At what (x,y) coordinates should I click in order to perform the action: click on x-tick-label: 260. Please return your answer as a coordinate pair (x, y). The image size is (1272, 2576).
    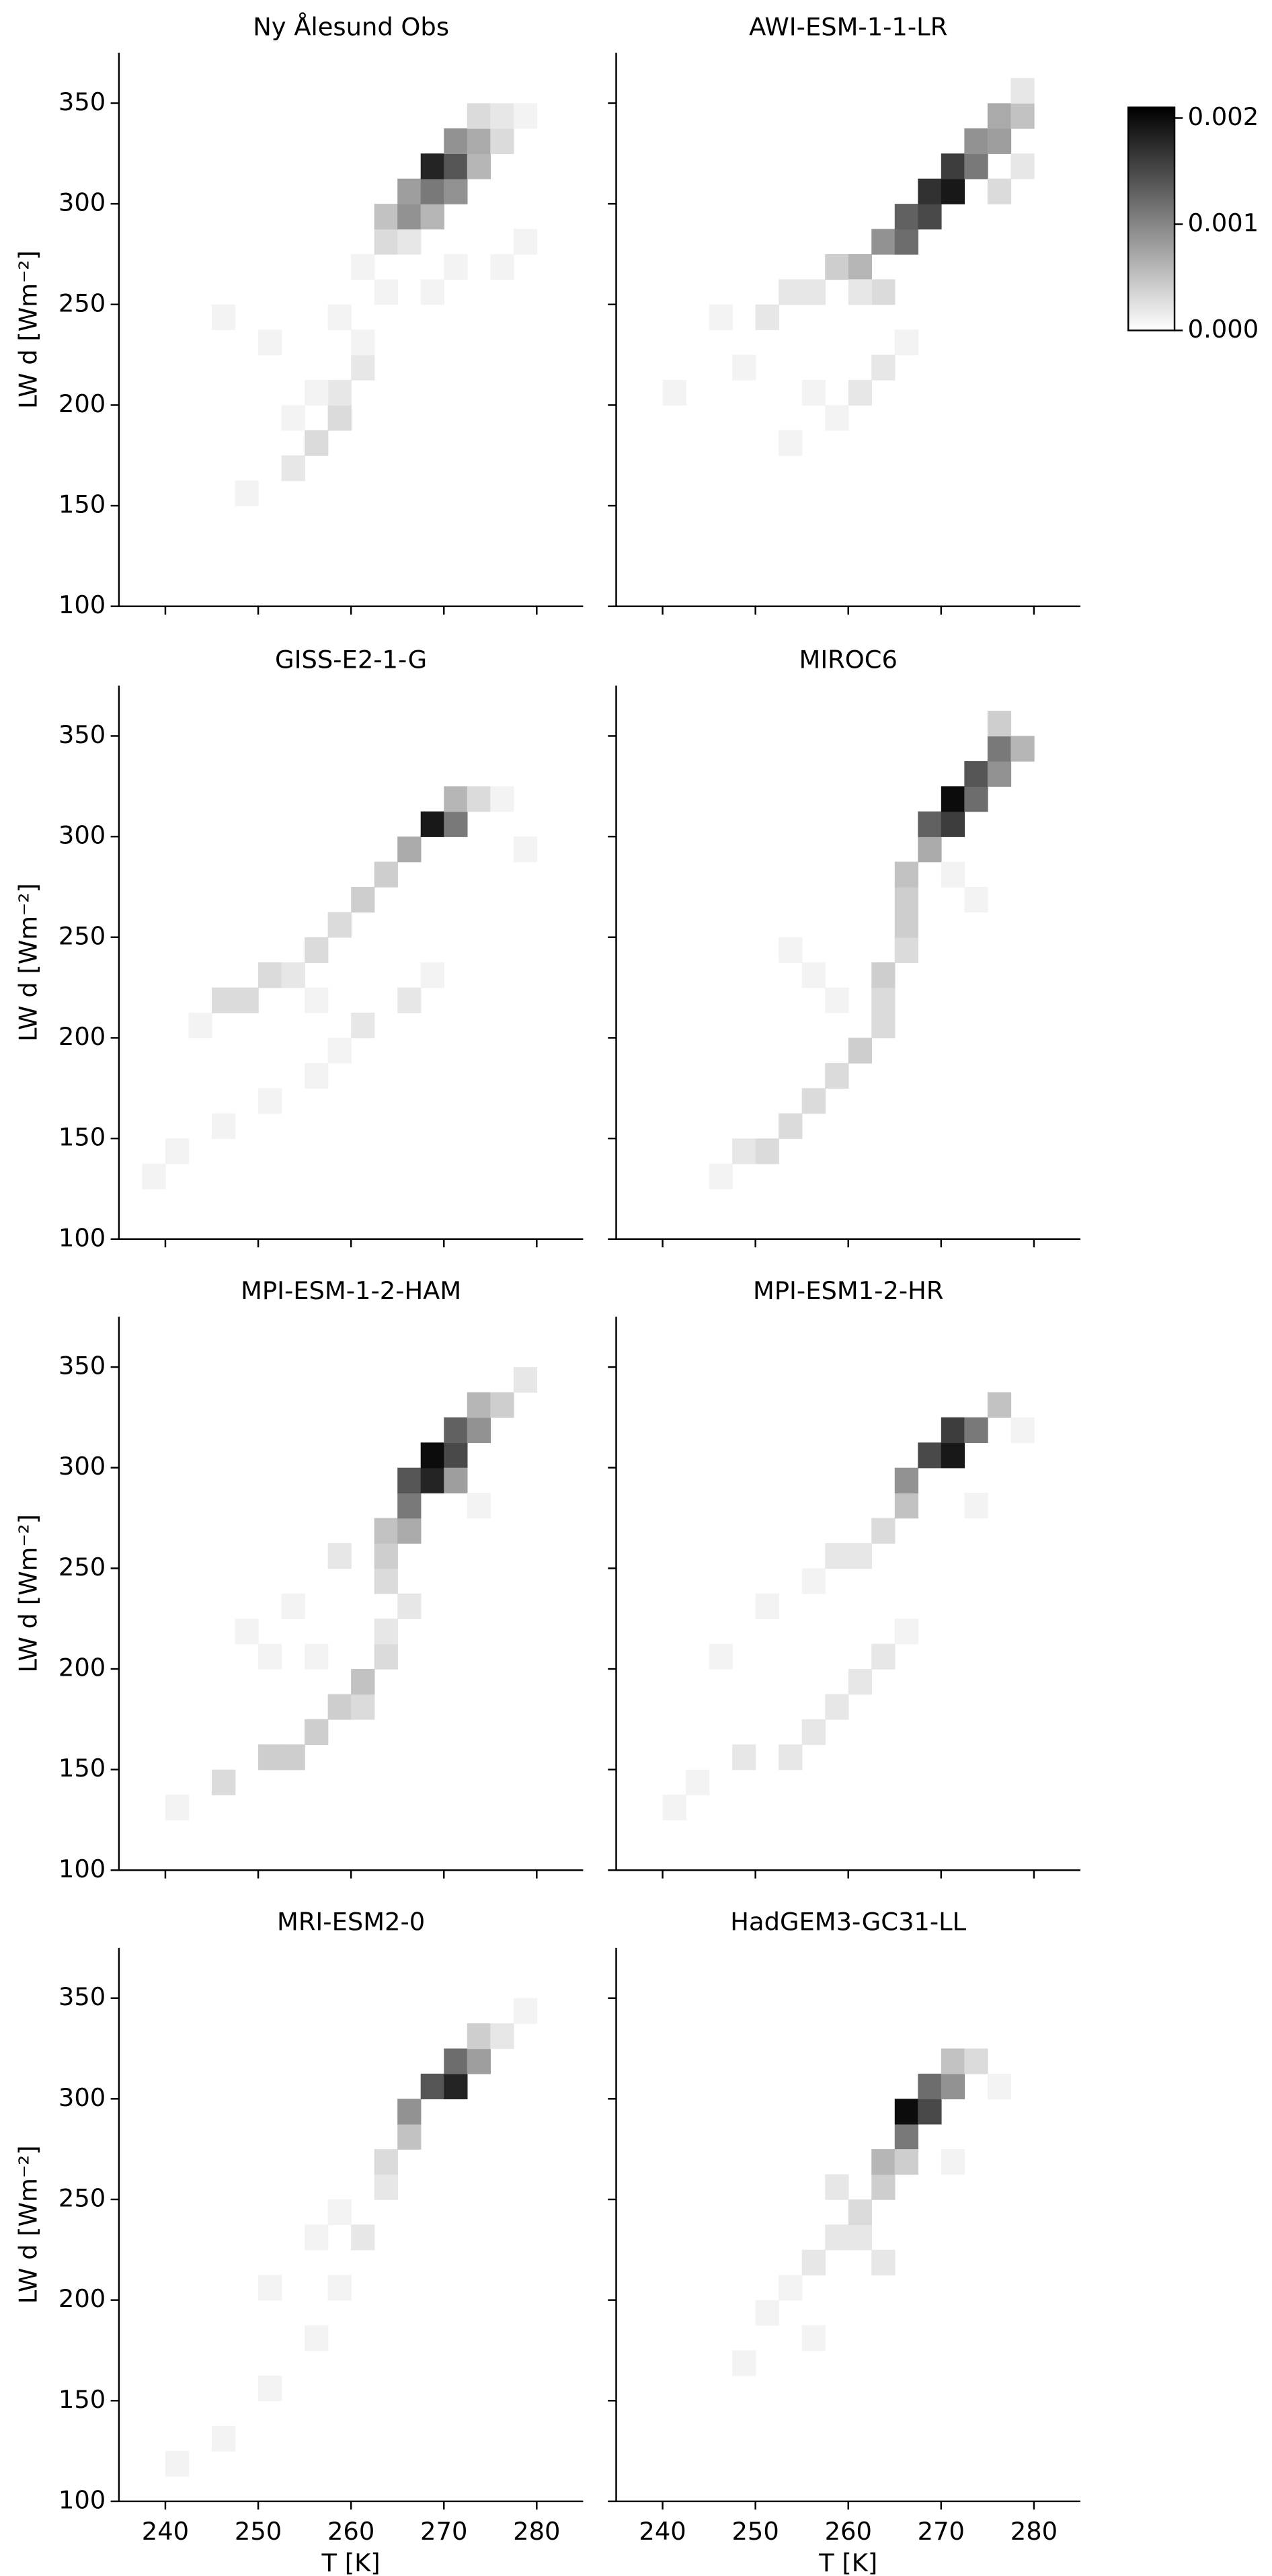
    Looking at the image, I should click on (350, 2531).